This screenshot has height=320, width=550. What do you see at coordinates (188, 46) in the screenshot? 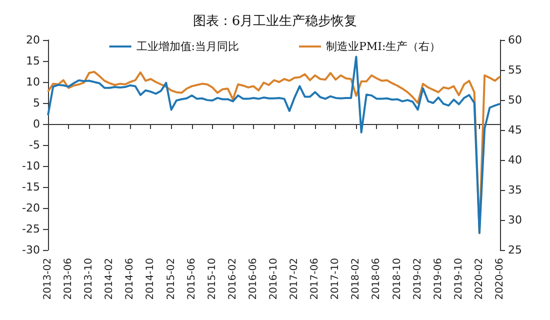
I see `legend-label: 工业增加值:当月同比` at bounding box center [188, 46].